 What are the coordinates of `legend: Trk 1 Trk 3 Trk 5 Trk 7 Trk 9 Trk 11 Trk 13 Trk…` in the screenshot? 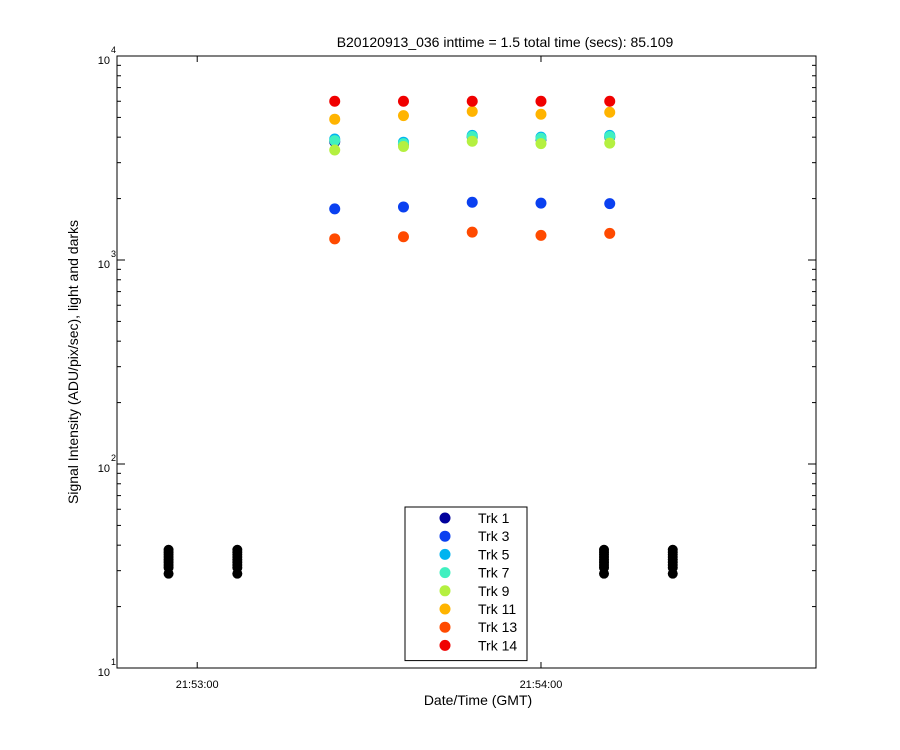 It's located at (466, 584).